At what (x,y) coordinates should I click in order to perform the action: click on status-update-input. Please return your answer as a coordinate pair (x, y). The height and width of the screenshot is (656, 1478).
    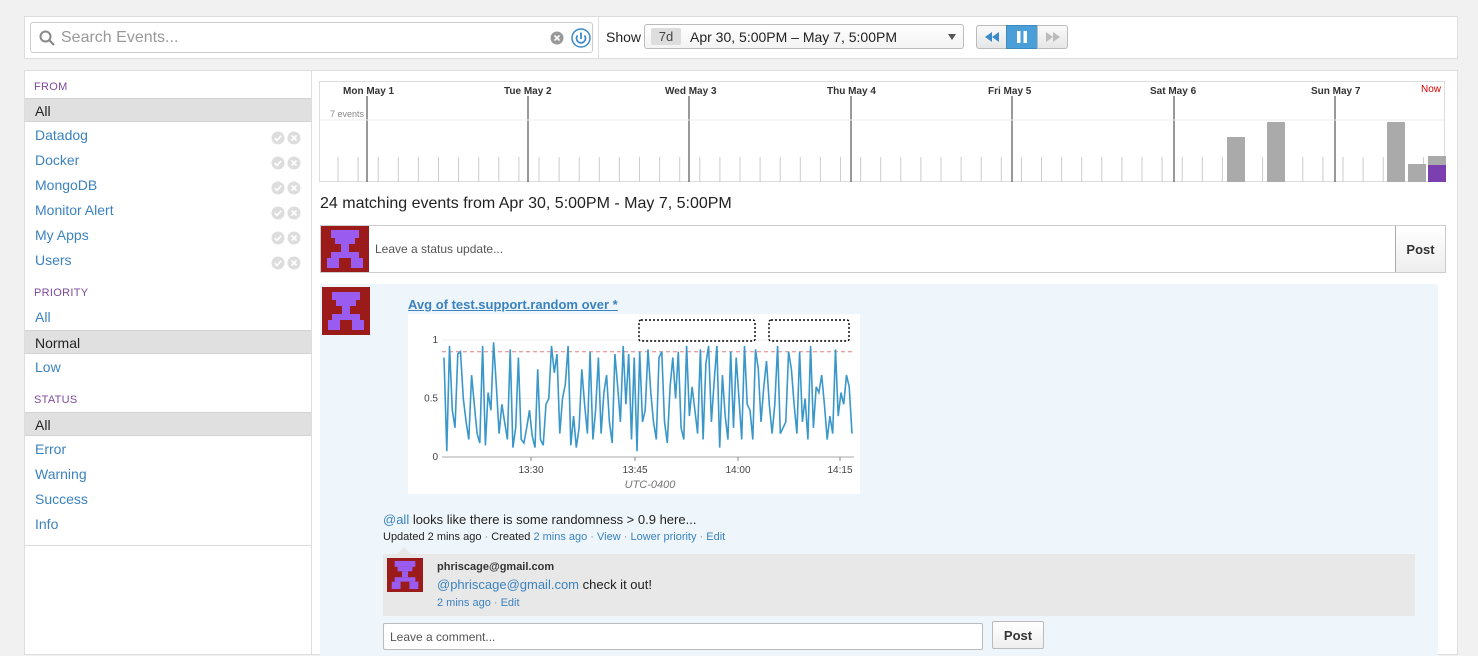
    Looking at the image, I should click on (884, 249).